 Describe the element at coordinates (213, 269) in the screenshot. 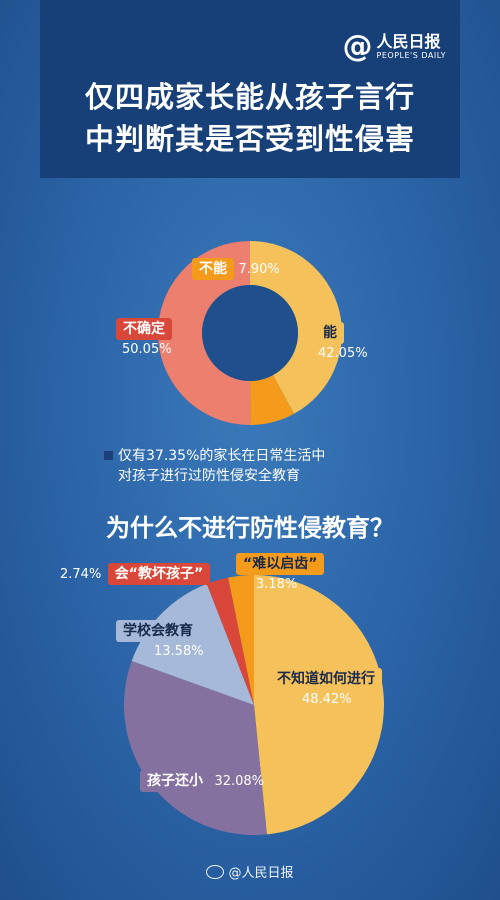

I see `donut-category-cannot: 不能` at that location.